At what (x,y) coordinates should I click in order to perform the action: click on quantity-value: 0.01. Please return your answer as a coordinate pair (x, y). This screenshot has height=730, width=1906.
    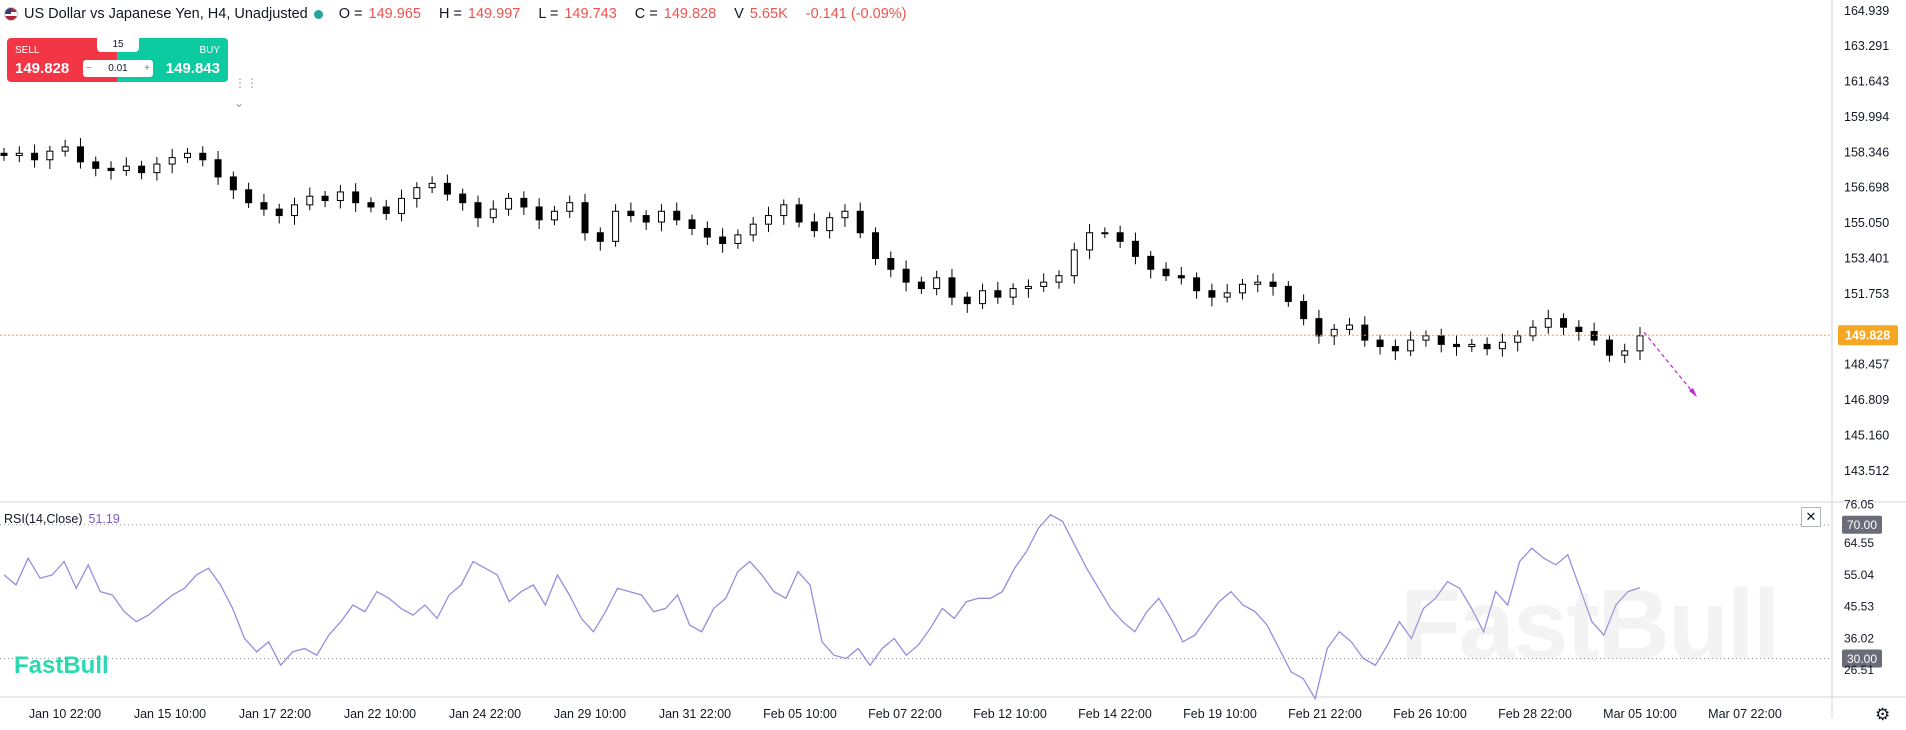
    Looking at the image, I should click on (118, 68).